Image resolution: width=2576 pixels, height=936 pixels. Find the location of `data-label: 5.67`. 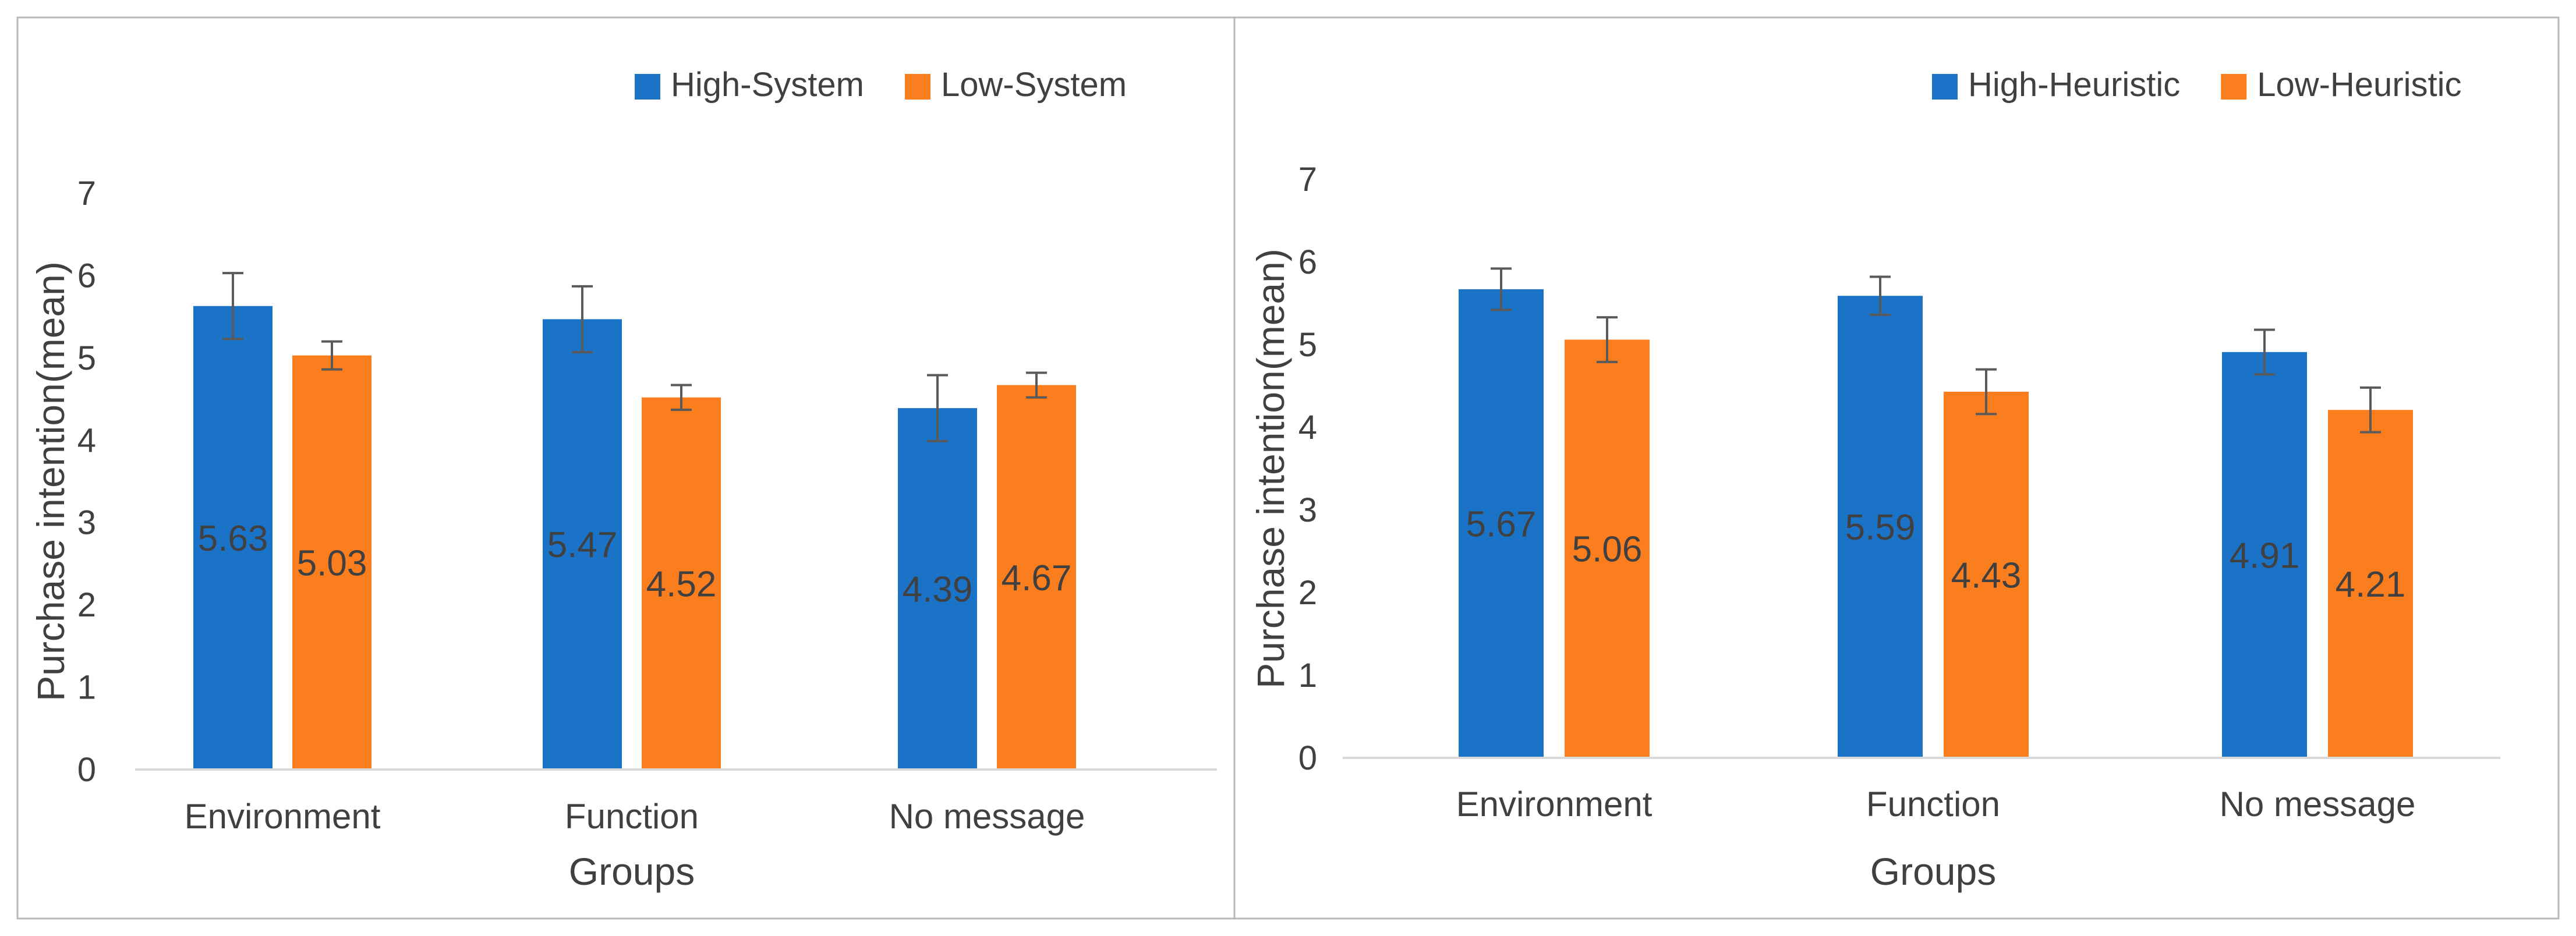

data-label: 5.67 is located at coordinates (1501, 524).